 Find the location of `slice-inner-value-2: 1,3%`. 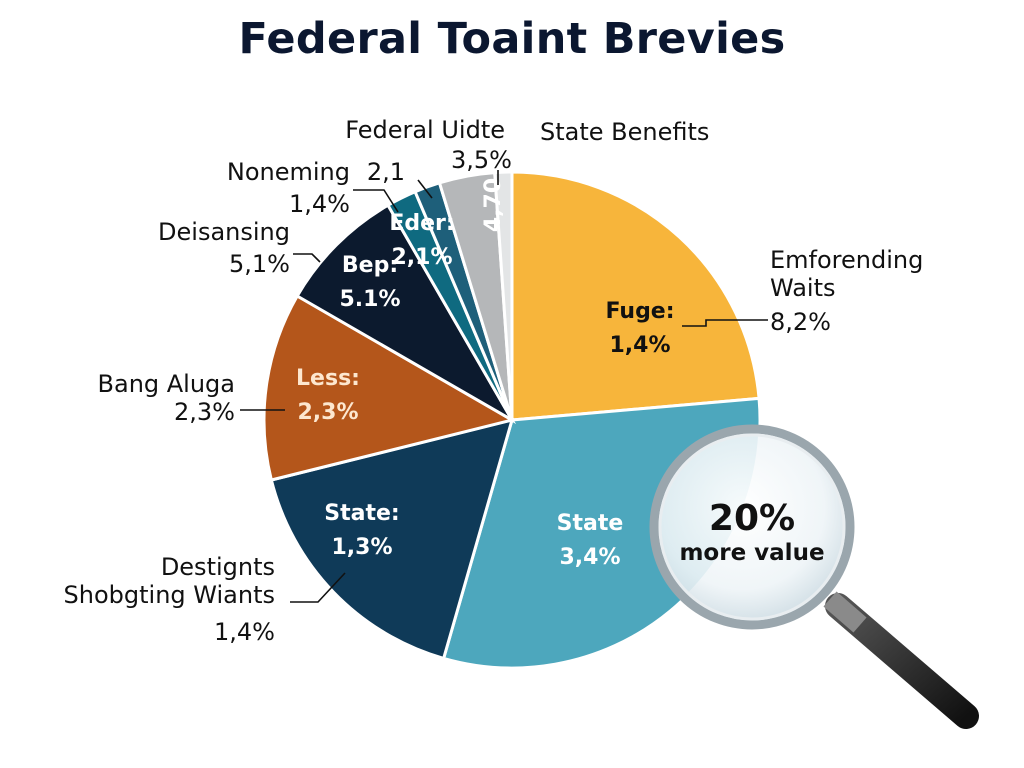

slice-inner-value-2: 1,3% is located at coordinates (361, 547).